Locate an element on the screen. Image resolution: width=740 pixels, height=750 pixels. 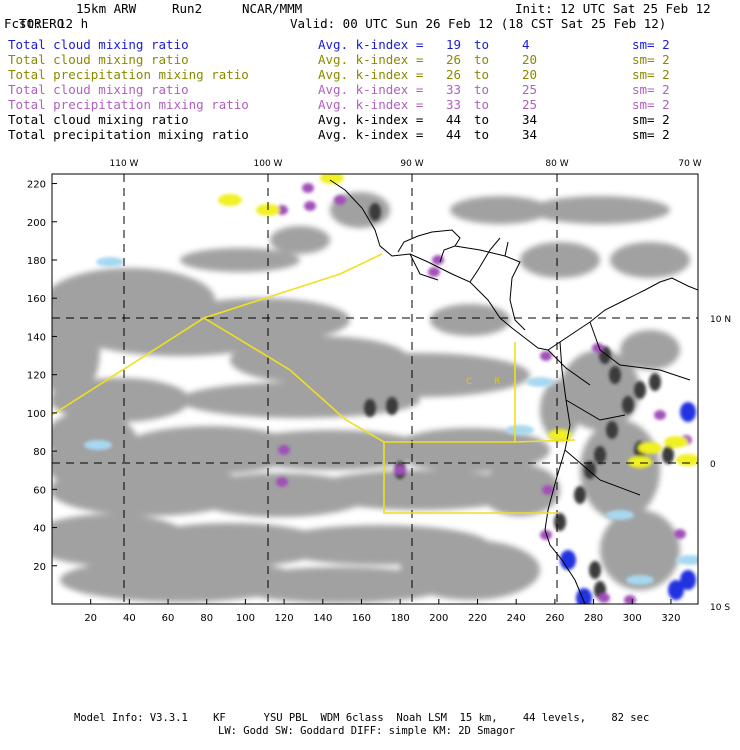
header-run: Run2 is located at coordinates (187, 8).